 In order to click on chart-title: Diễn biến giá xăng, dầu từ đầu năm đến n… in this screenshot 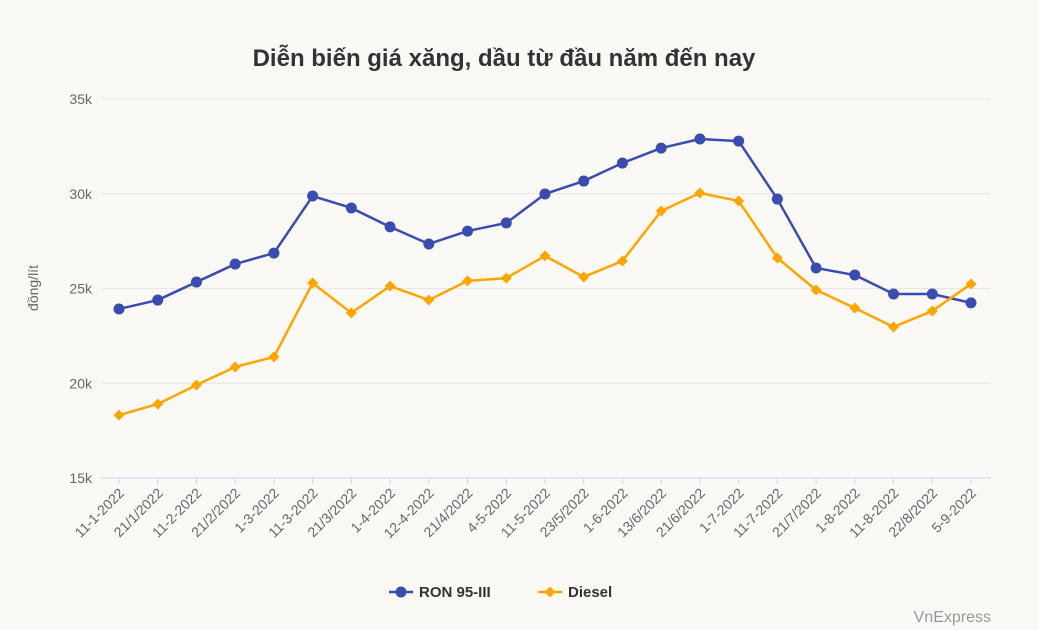, I will do `click(504, 58)`.